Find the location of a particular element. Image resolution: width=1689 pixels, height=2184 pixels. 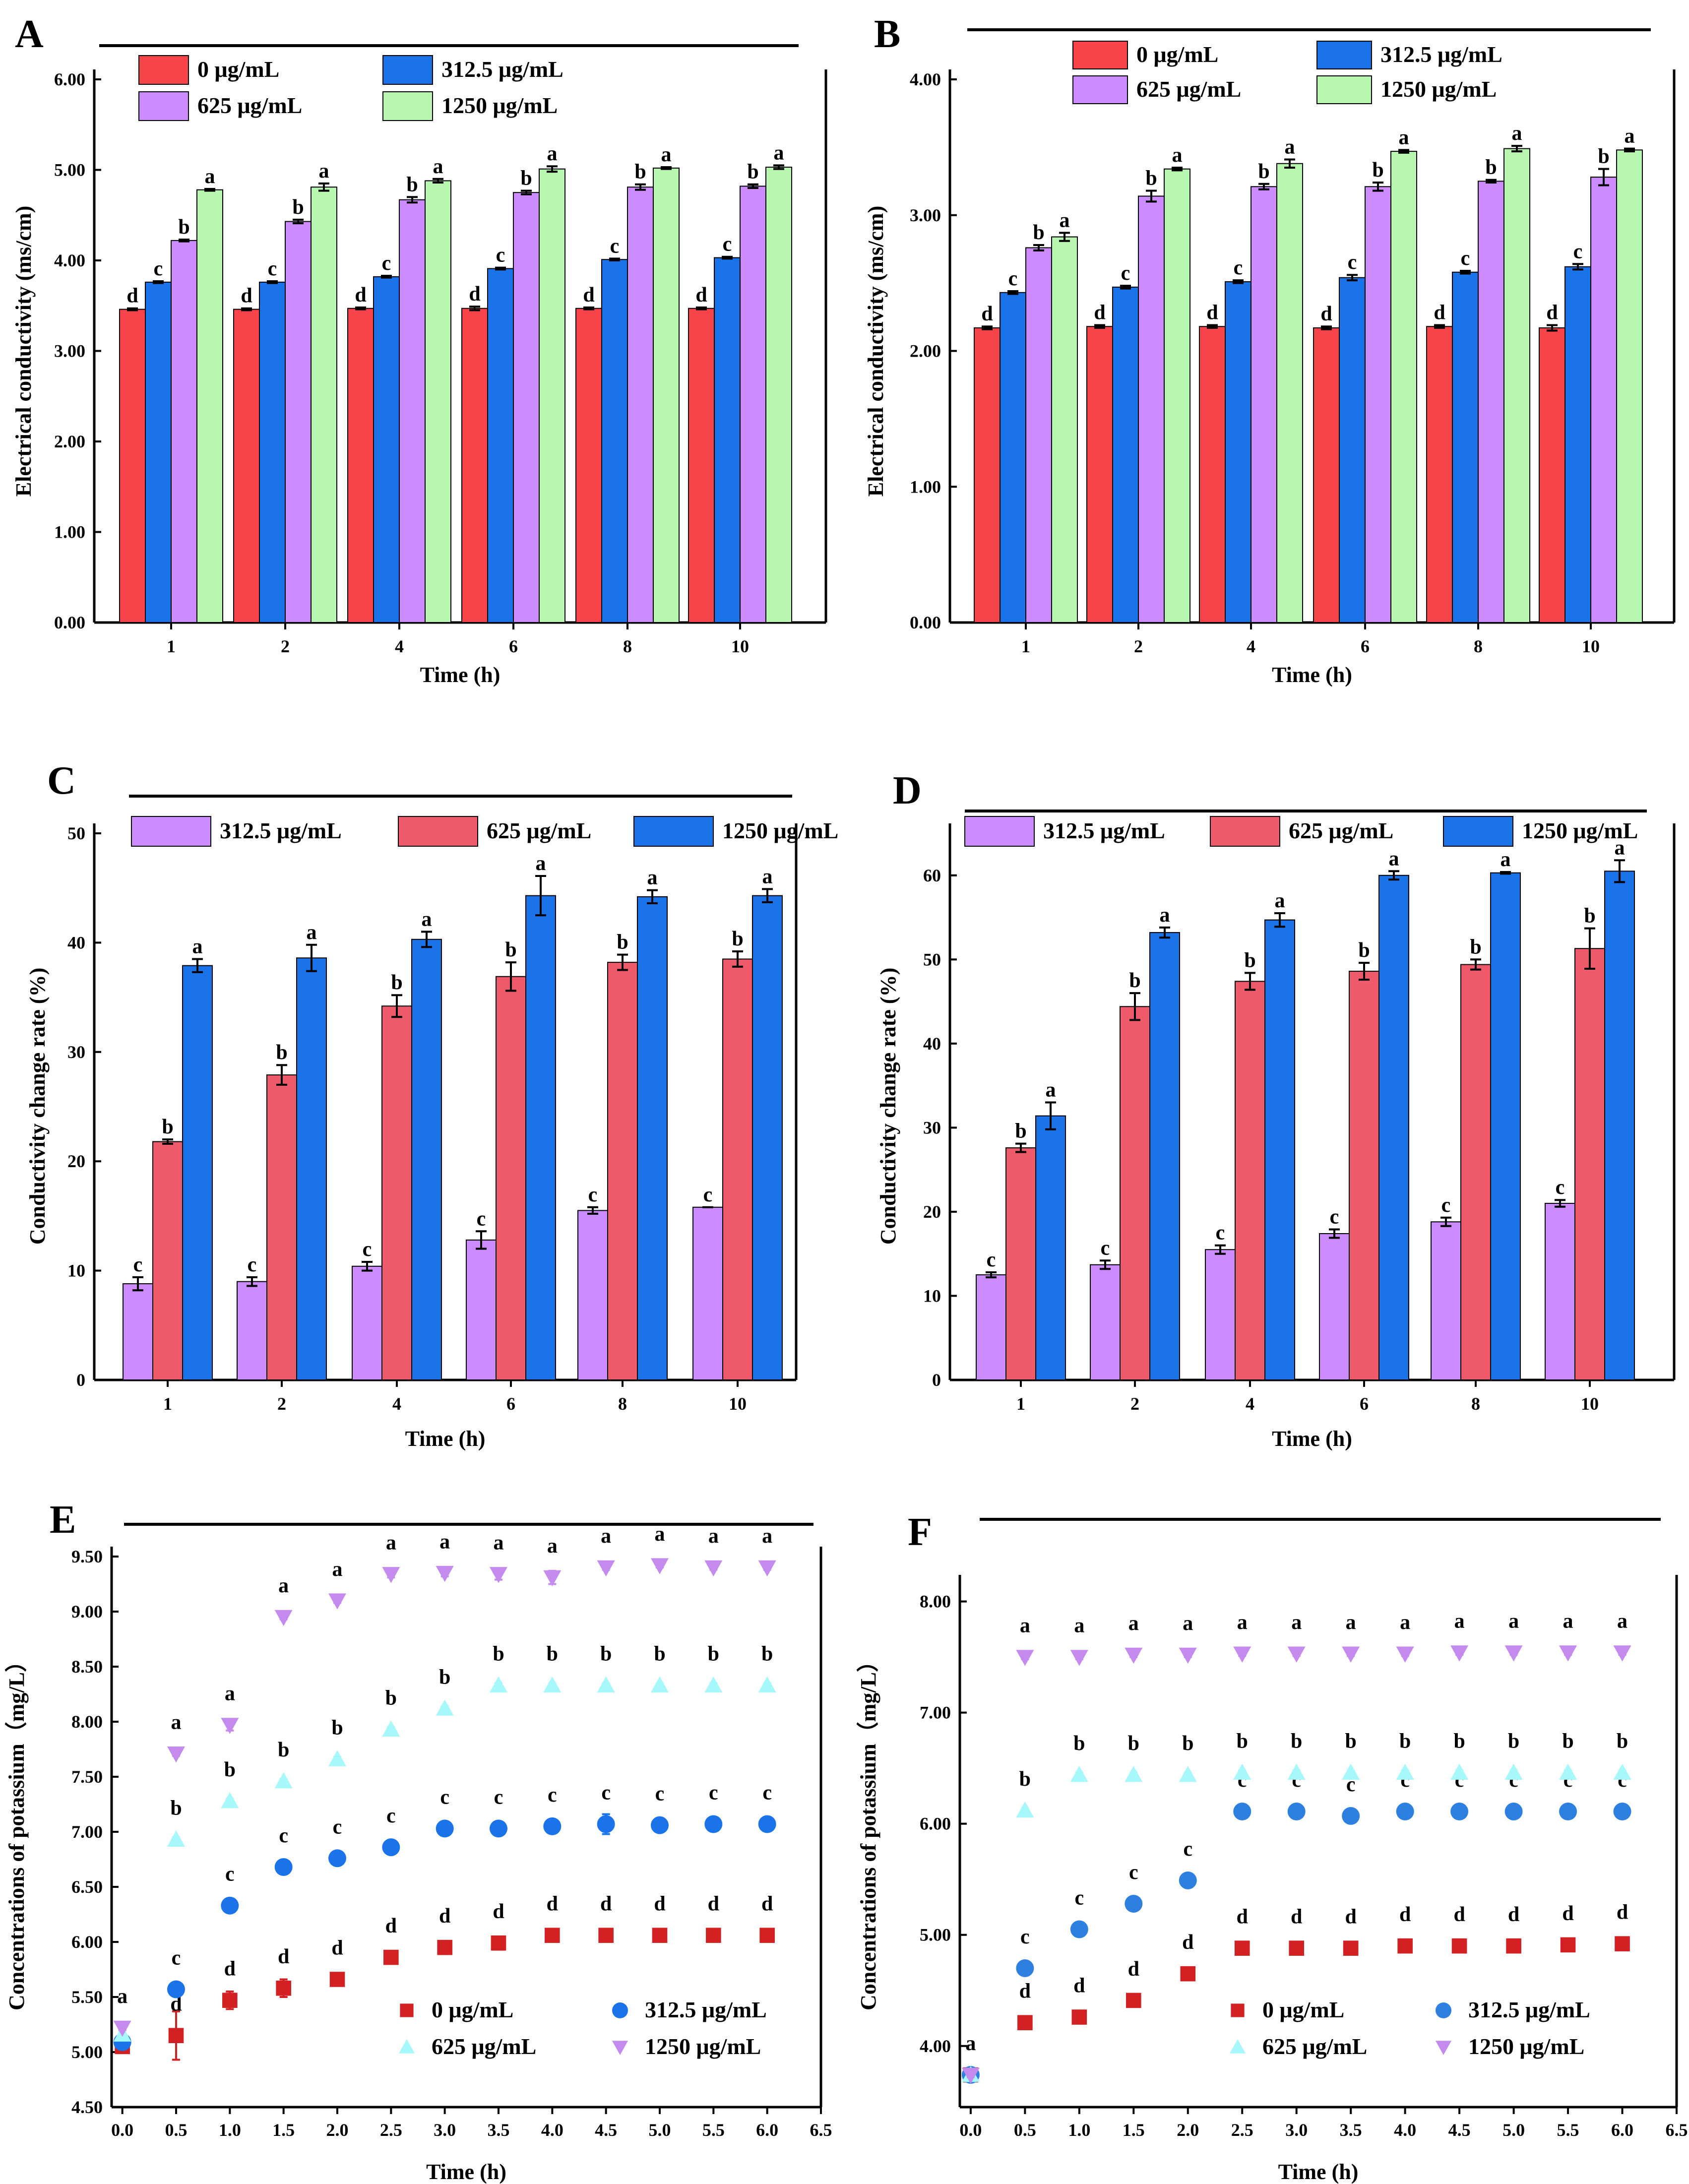

legend-label: 625 μg/mL is located at coordinates (250, 105).